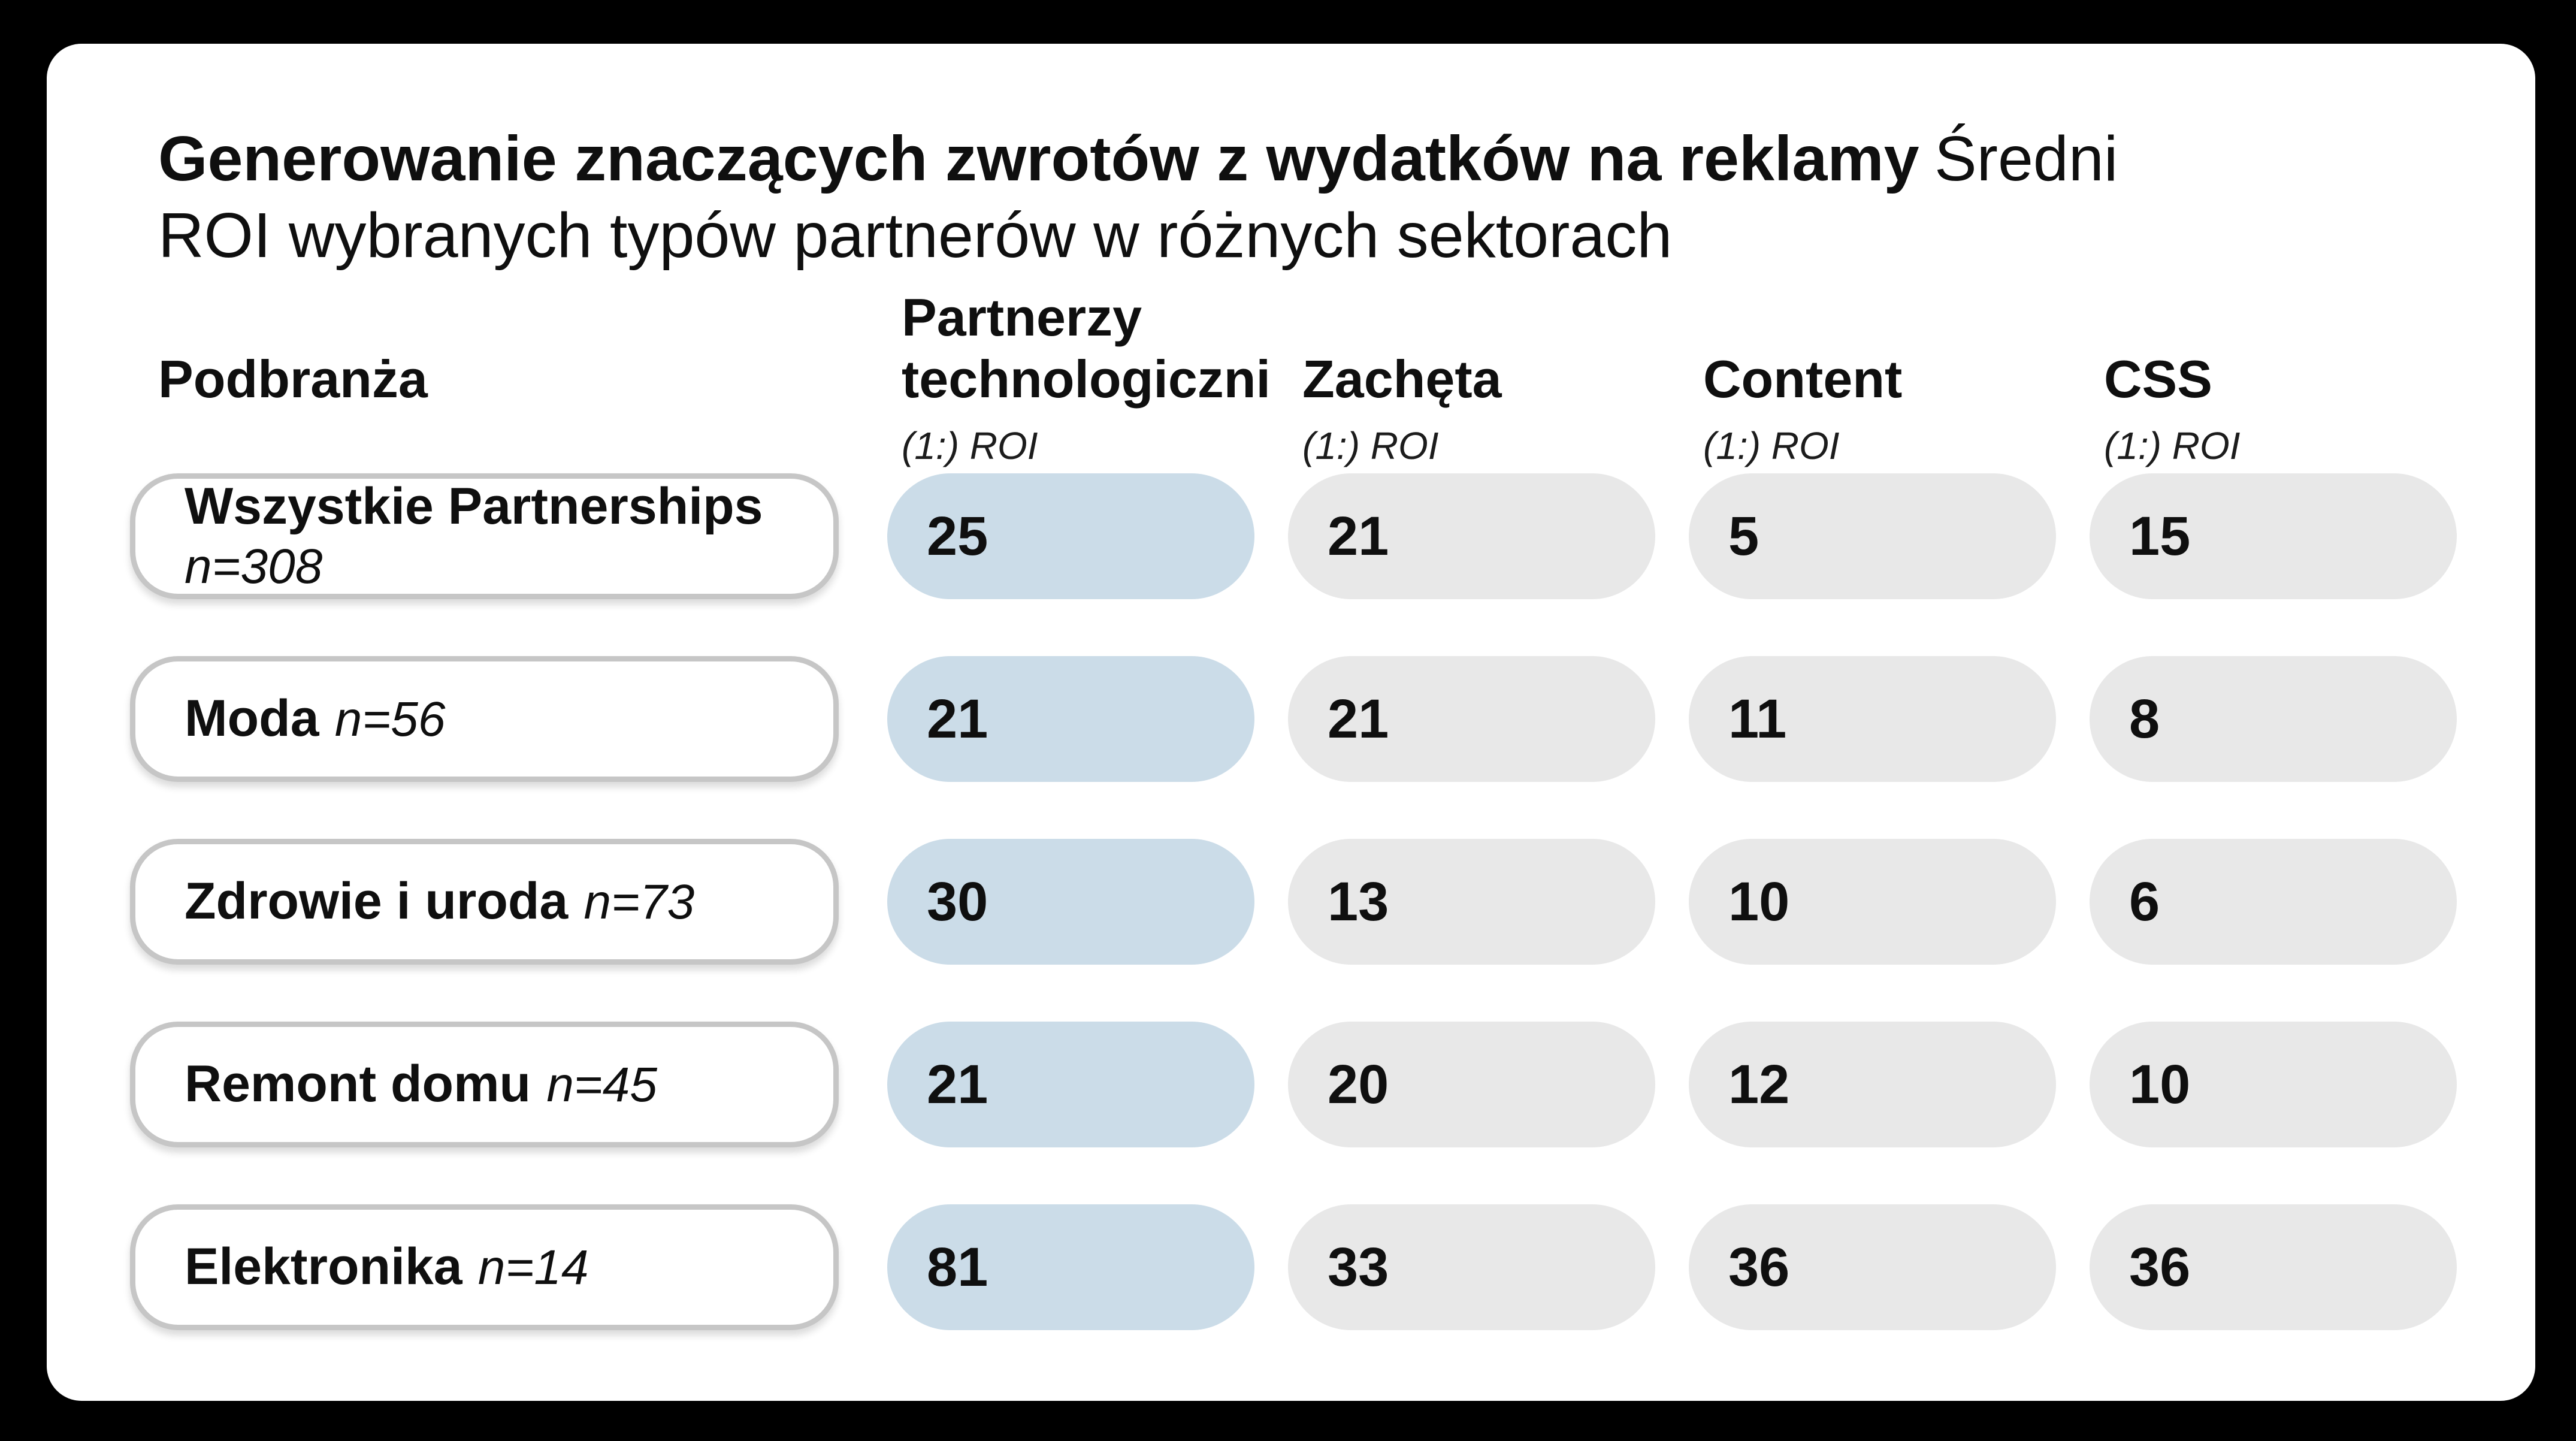 The width and height of the screenshot is (2576, 1441). I want to click on column-header-podbranza: Podbranża, so click(293, 379).